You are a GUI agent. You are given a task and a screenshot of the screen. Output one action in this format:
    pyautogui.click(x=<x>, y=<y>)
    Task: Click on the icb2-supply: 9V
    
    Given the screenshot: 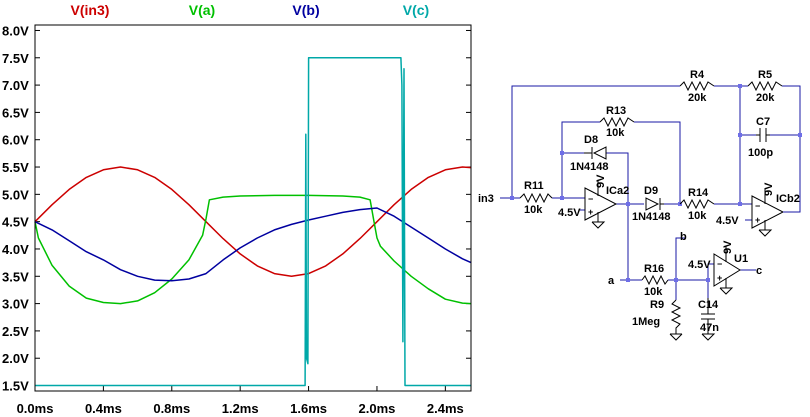 What is the action you would take?
    pyautogui.click(x=769, y=189)
    